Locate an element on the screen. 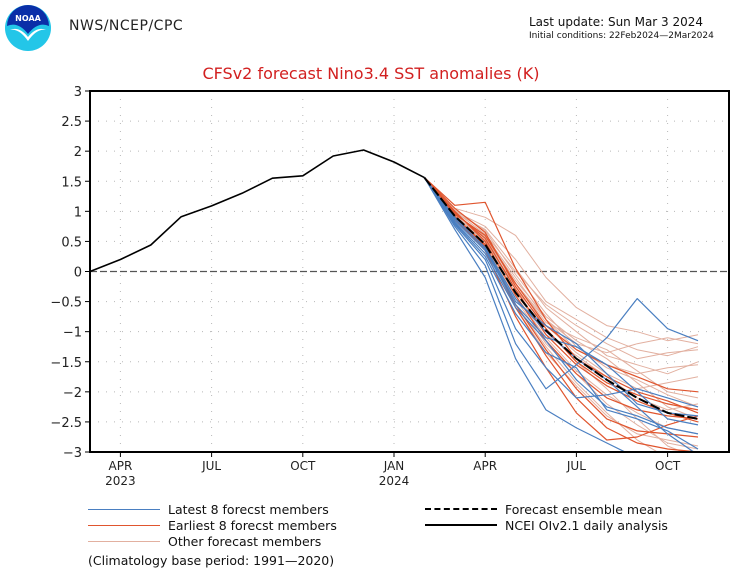 This screenshot has height=582, width=742. y-tick-label: 1.5 is located at coordinates (71, 182).